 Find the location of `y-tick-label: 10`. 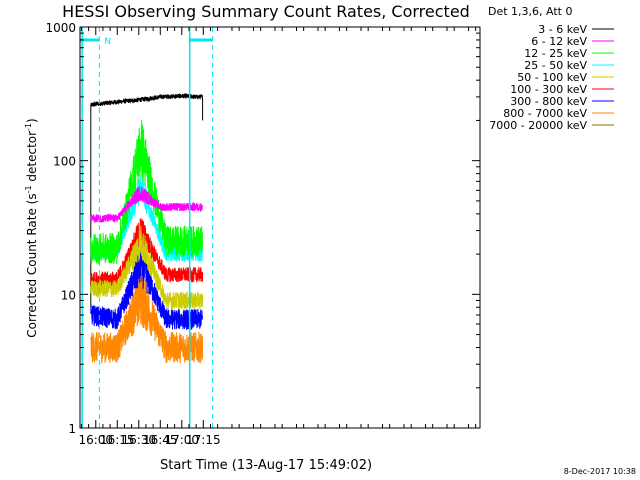

y-tick-label: 10 is located at coordinates (68, 295).